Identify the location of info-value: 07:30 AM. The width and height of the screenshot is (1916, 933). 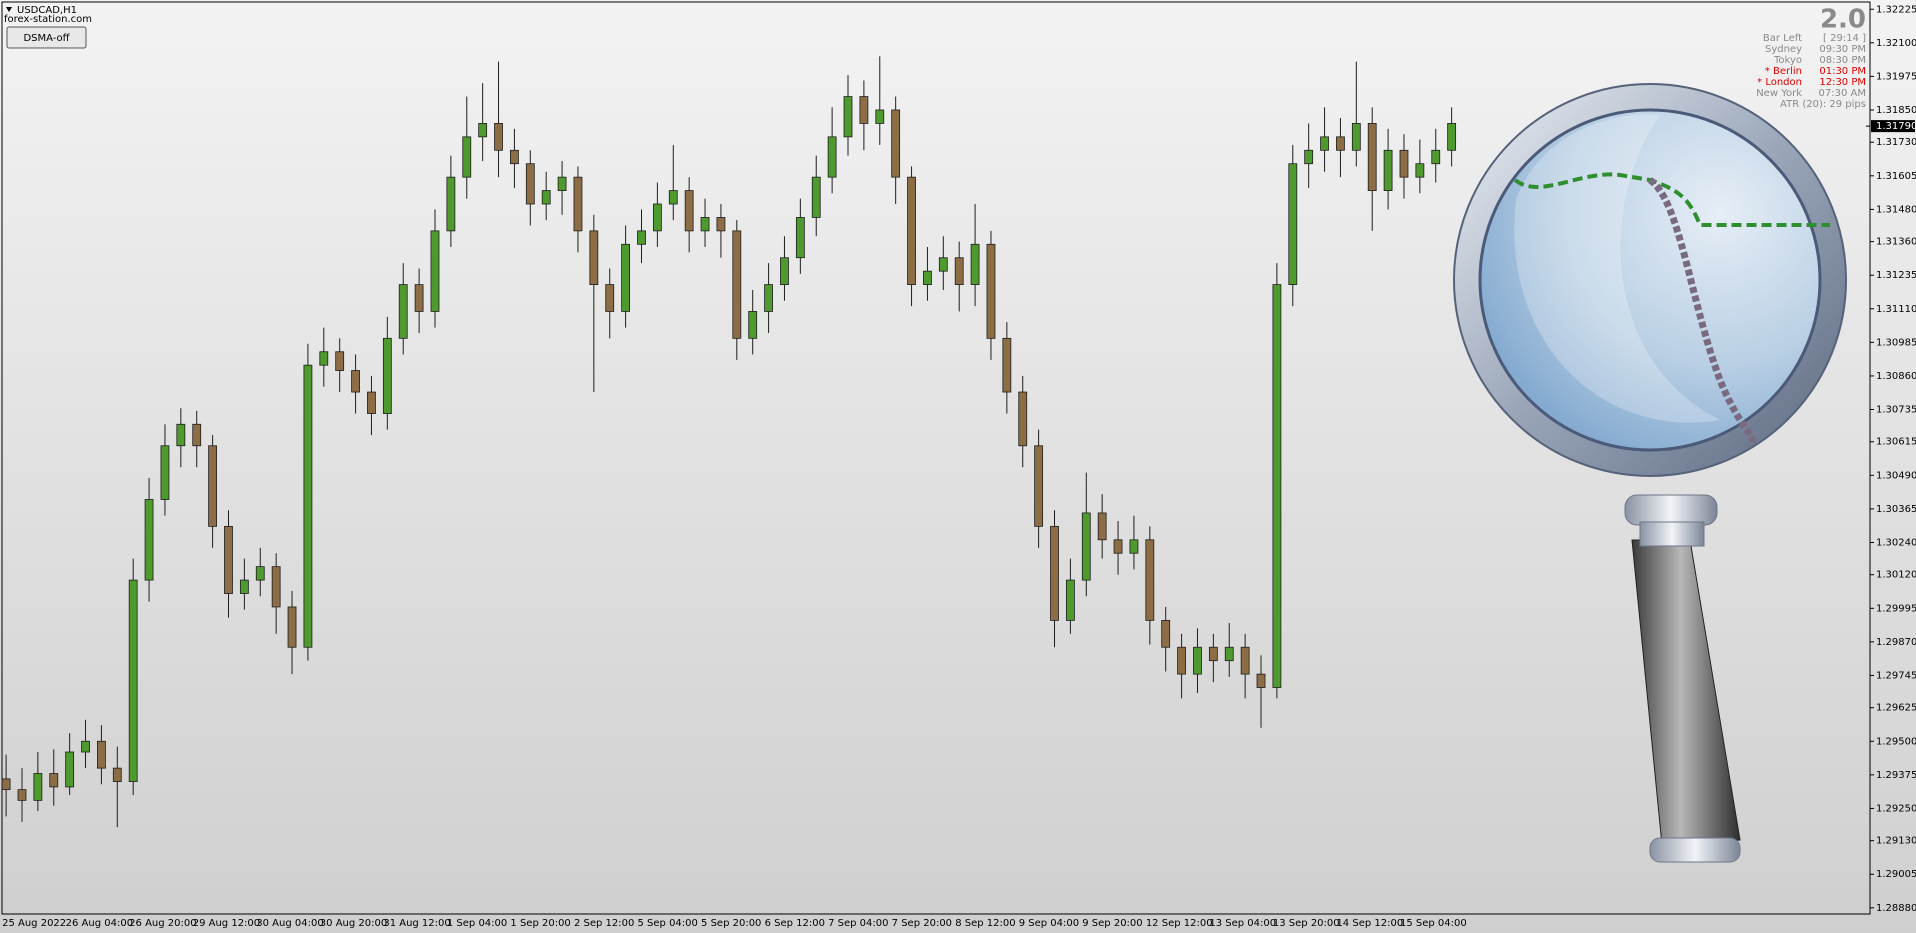
(1842, 93).